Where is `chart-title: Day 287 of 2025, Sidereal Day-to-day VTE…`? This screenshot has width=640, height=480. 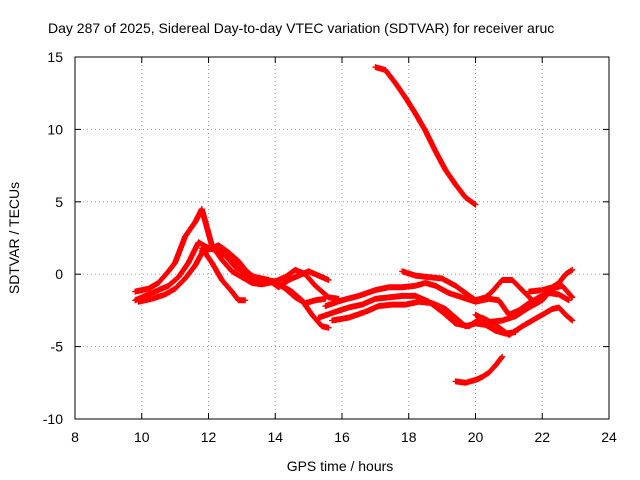 chart-title: Day 287 of 2025, Sidereal Day-to-day VTE… is located at coordinates (301, 28).